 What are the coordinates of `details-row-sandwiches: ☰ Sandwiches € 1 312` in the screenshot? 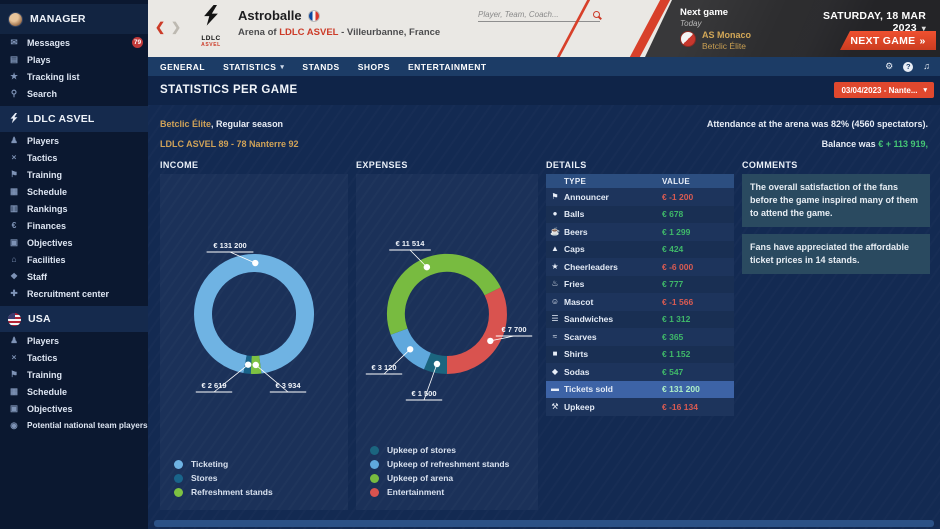 It's located at (640, 319).